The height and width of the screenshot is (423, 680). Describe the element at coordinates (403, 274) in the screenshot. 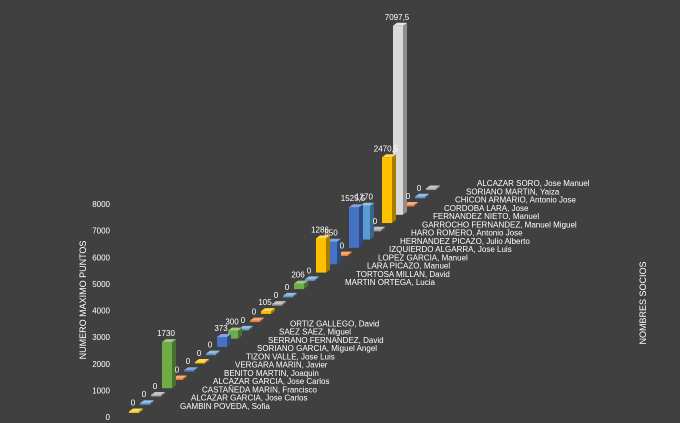

I see `category-label: TORTOSA MILLAN, David` at that location.